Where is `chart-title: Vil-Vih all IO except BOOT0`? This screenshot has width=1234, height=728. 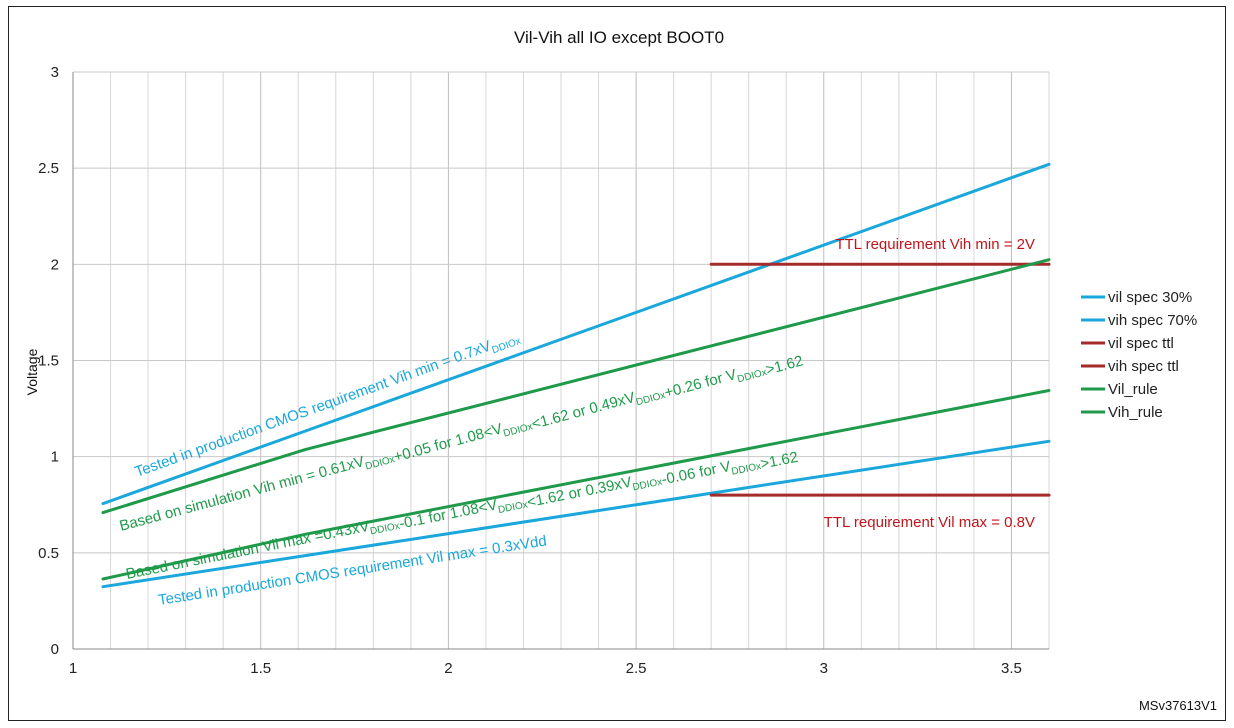 chart-title: Vil-Vih all IO except BOOT0 is located at coordinates (619, 37).